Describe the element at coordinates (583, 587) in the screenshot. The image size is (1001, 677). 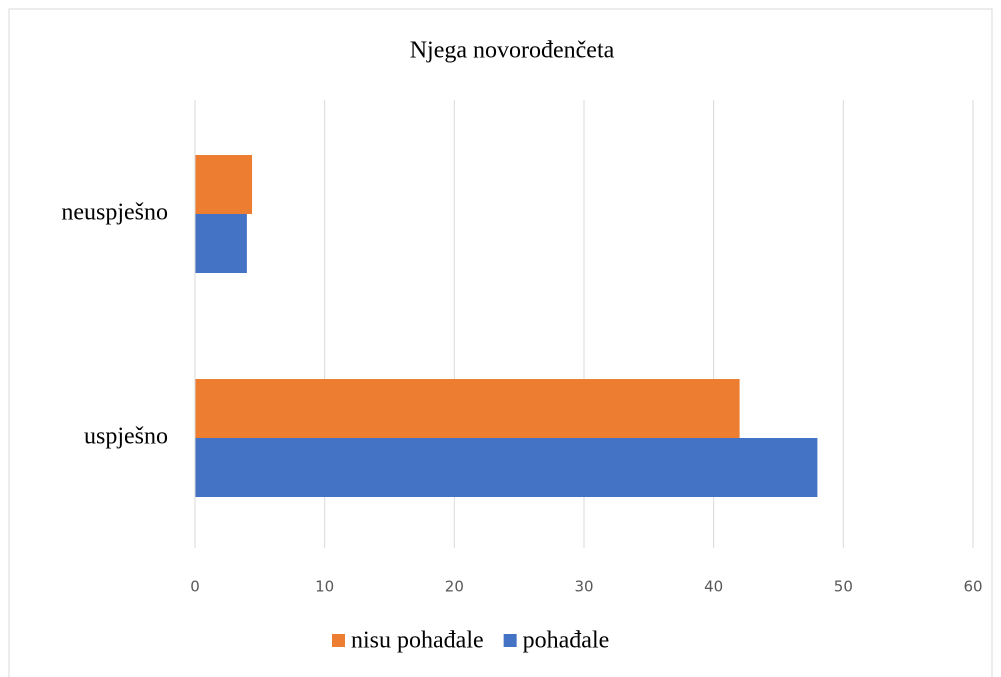
I see `x-tick-label: 30` at that location.